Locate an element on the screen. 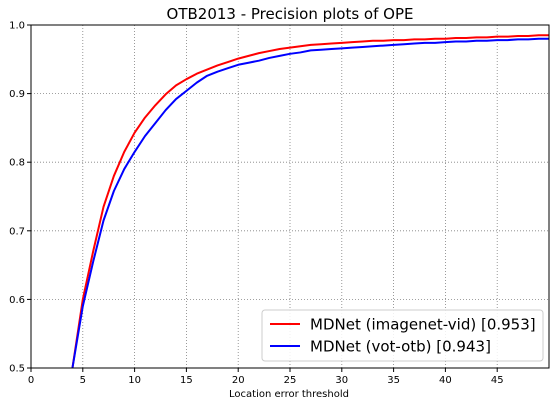 The height and width of the screenshot is (406, 557). legend-box is located at coordinates (402, 335).